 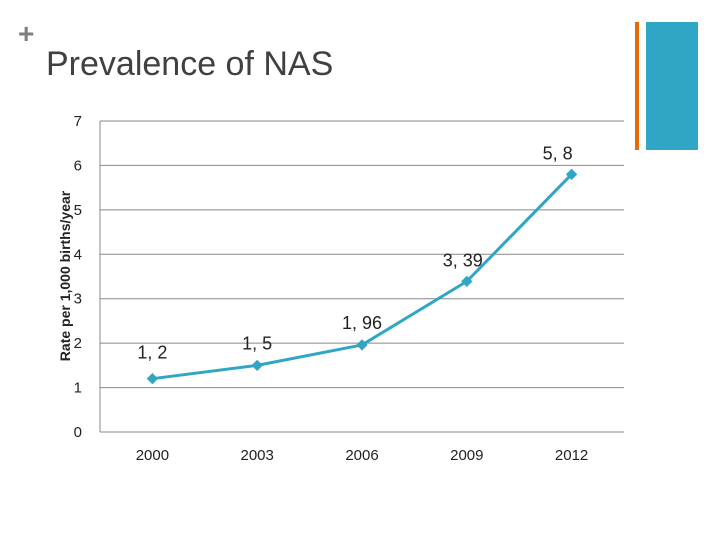 I want to click on data-point-2000, so click(x=152, y=379).